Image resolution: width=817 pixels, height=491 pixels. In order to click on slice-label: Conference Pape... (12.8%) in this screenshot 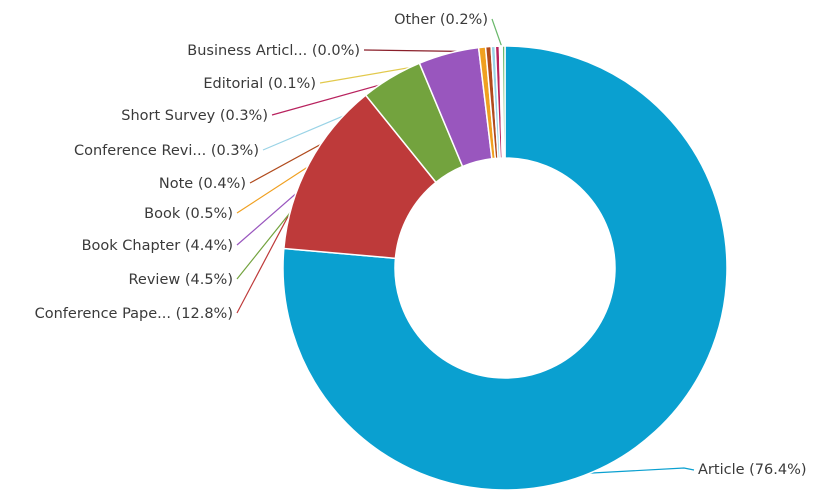, I will do `click(134, 314)`.